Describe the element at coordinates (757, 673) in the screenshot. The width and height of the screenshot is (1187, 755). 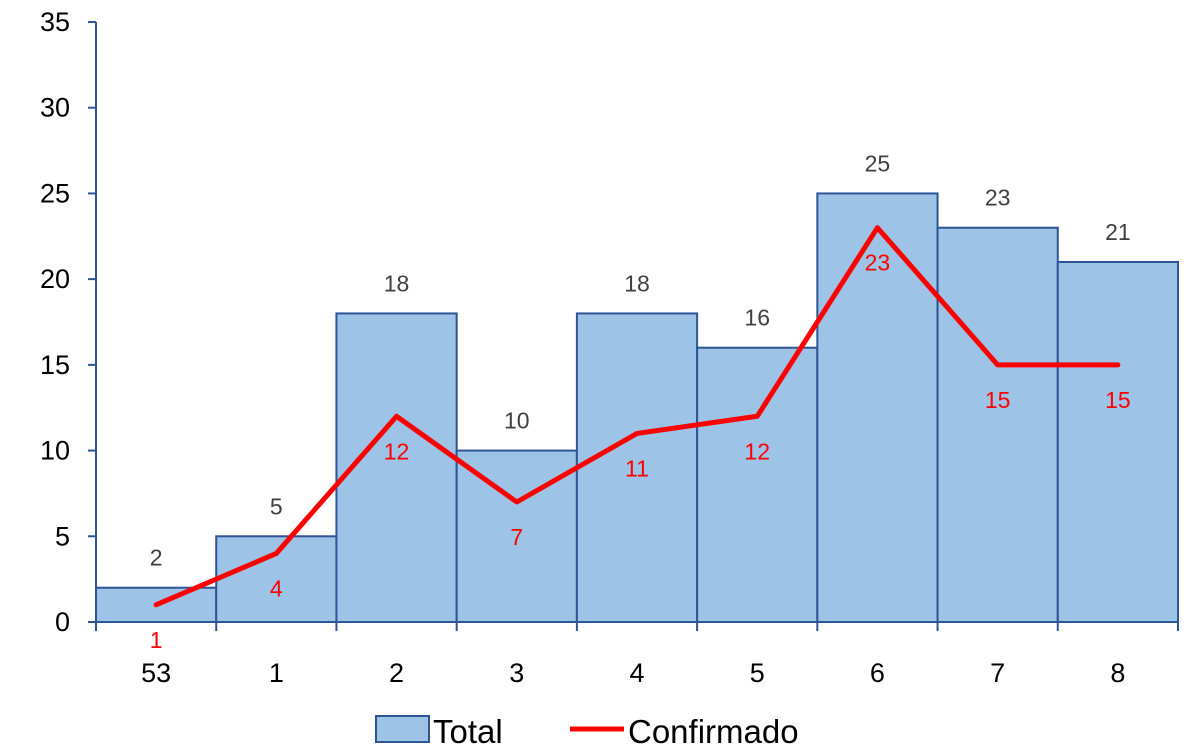
I see `x-tick-label-5: 5` at that location.